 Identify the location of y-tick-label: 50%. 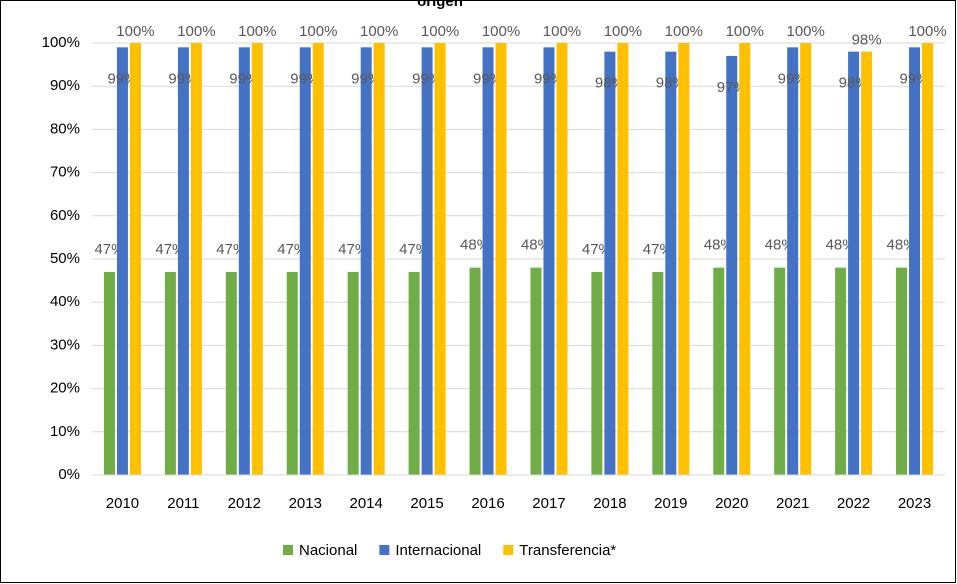
(65, 258).